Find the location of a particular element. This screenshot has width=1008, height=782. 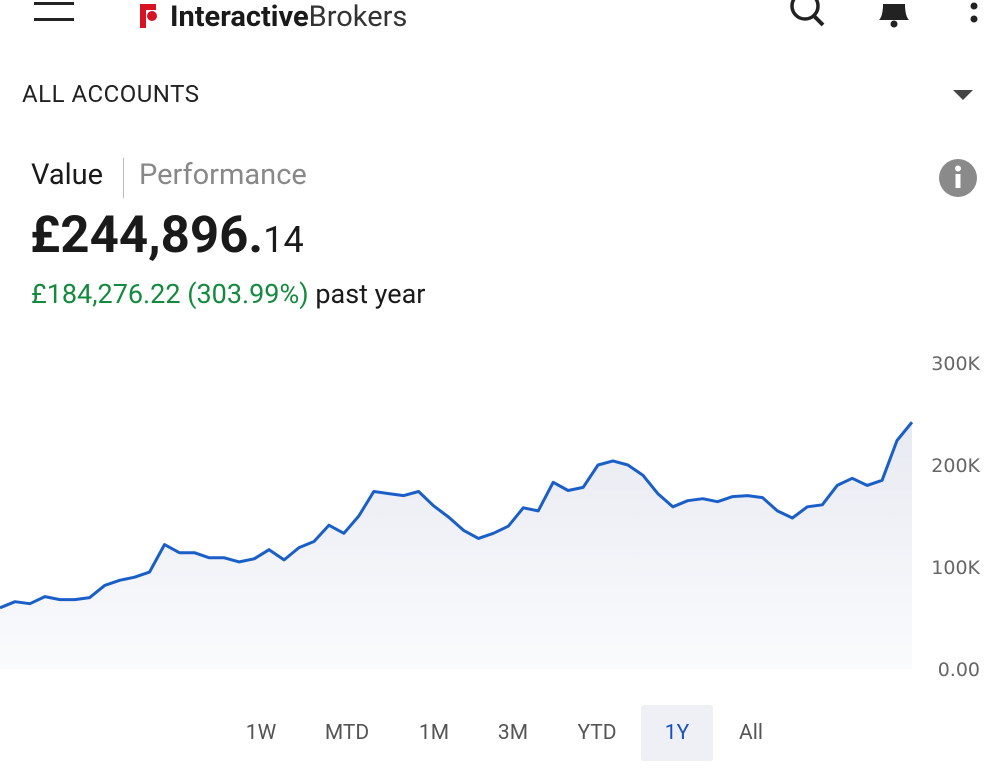

y-tick-label: 100K is located at coordinates (955, 568).